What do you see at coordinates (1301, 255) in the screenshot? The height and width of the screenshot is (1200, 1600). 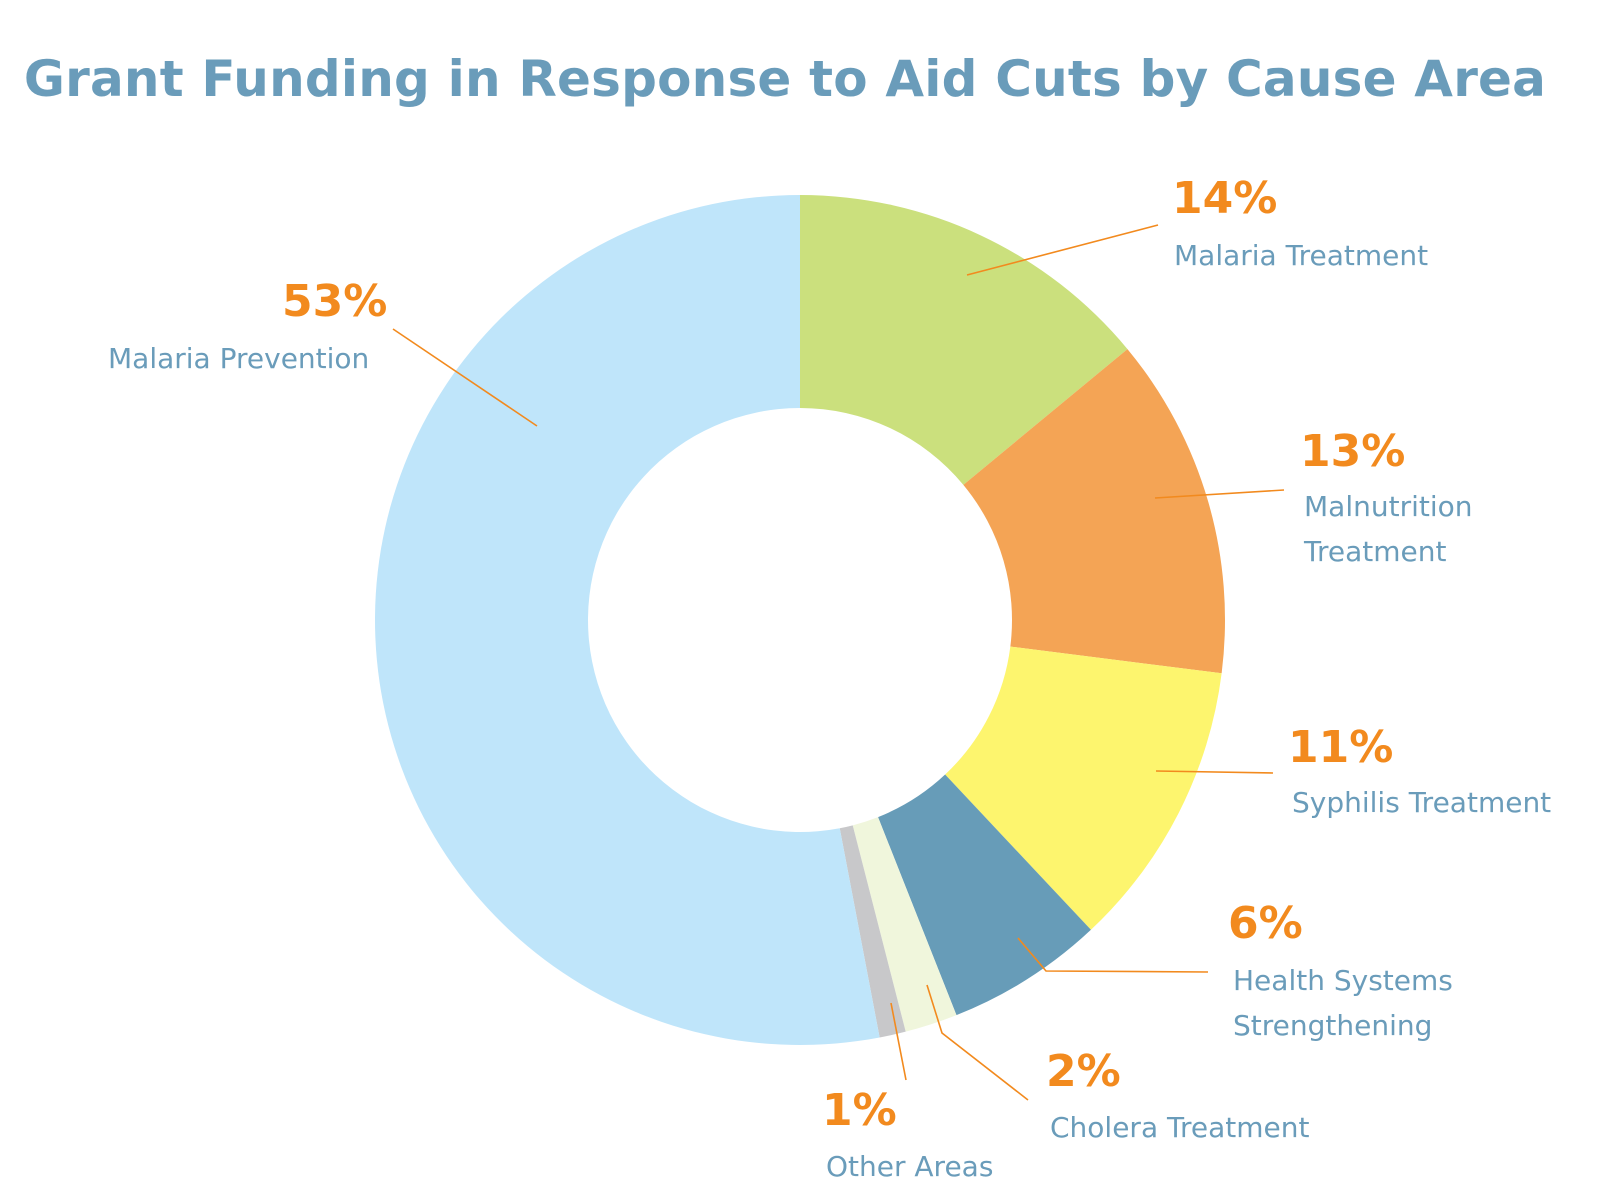 I see `category-label-malaria-treatment: Malaria Treatment` at bounding box center [1301, 255].